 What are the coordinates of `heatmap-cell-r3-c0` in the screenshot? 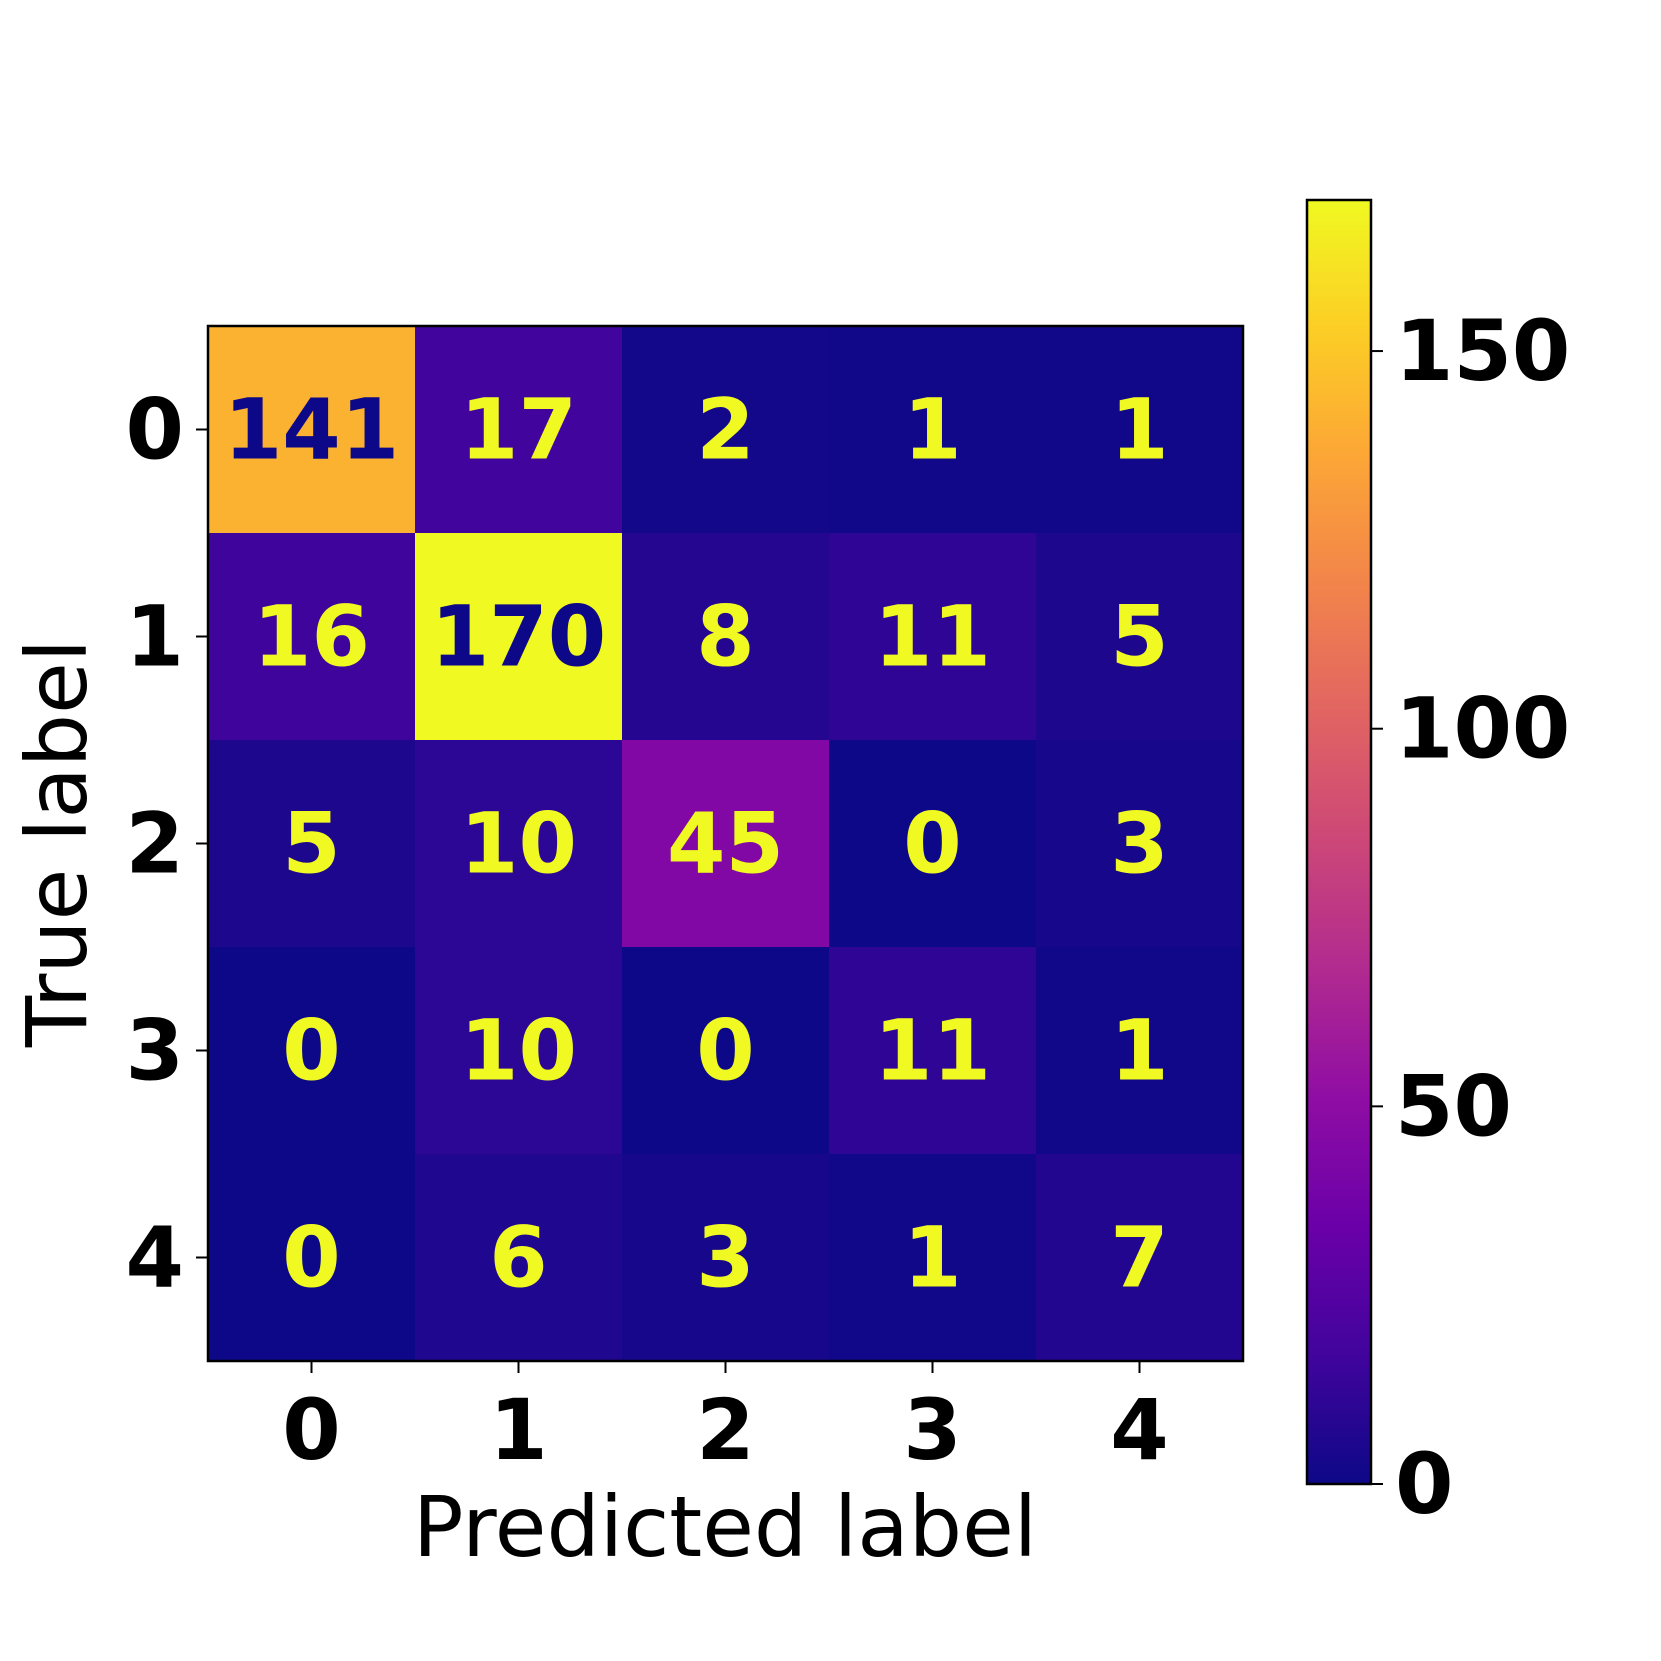 It's located at (312, 1051).